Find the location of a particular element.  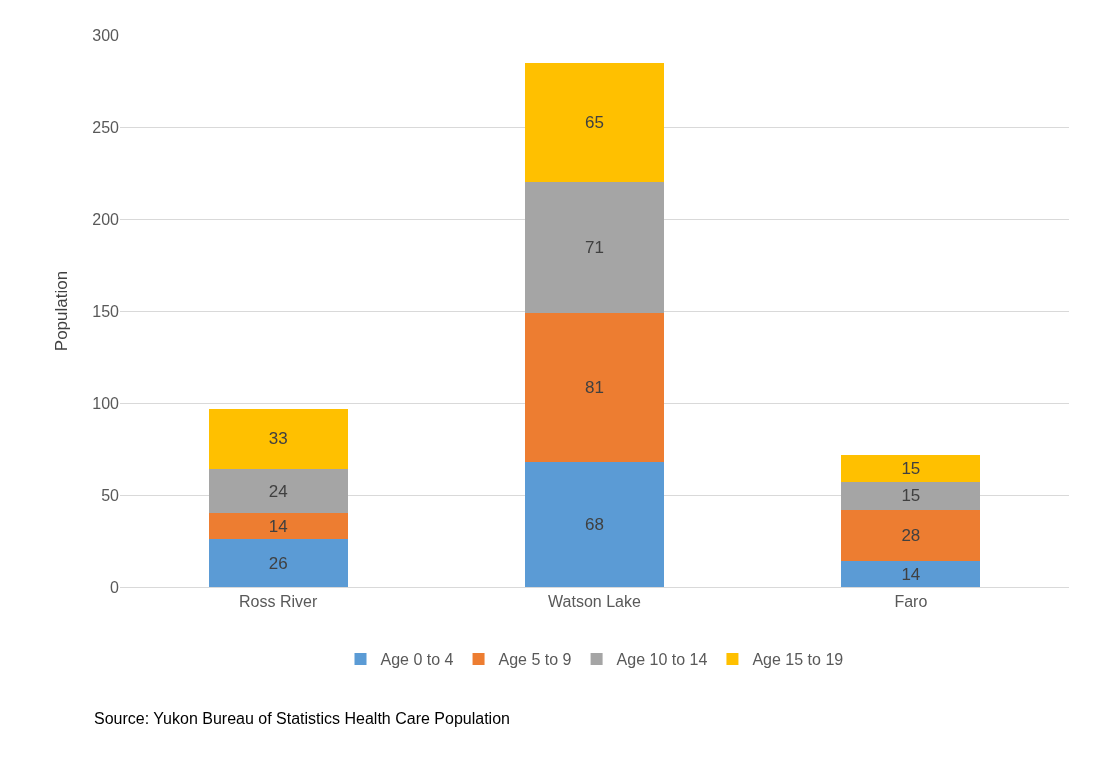

data-label: 65 is located at coordinates (594, 122).